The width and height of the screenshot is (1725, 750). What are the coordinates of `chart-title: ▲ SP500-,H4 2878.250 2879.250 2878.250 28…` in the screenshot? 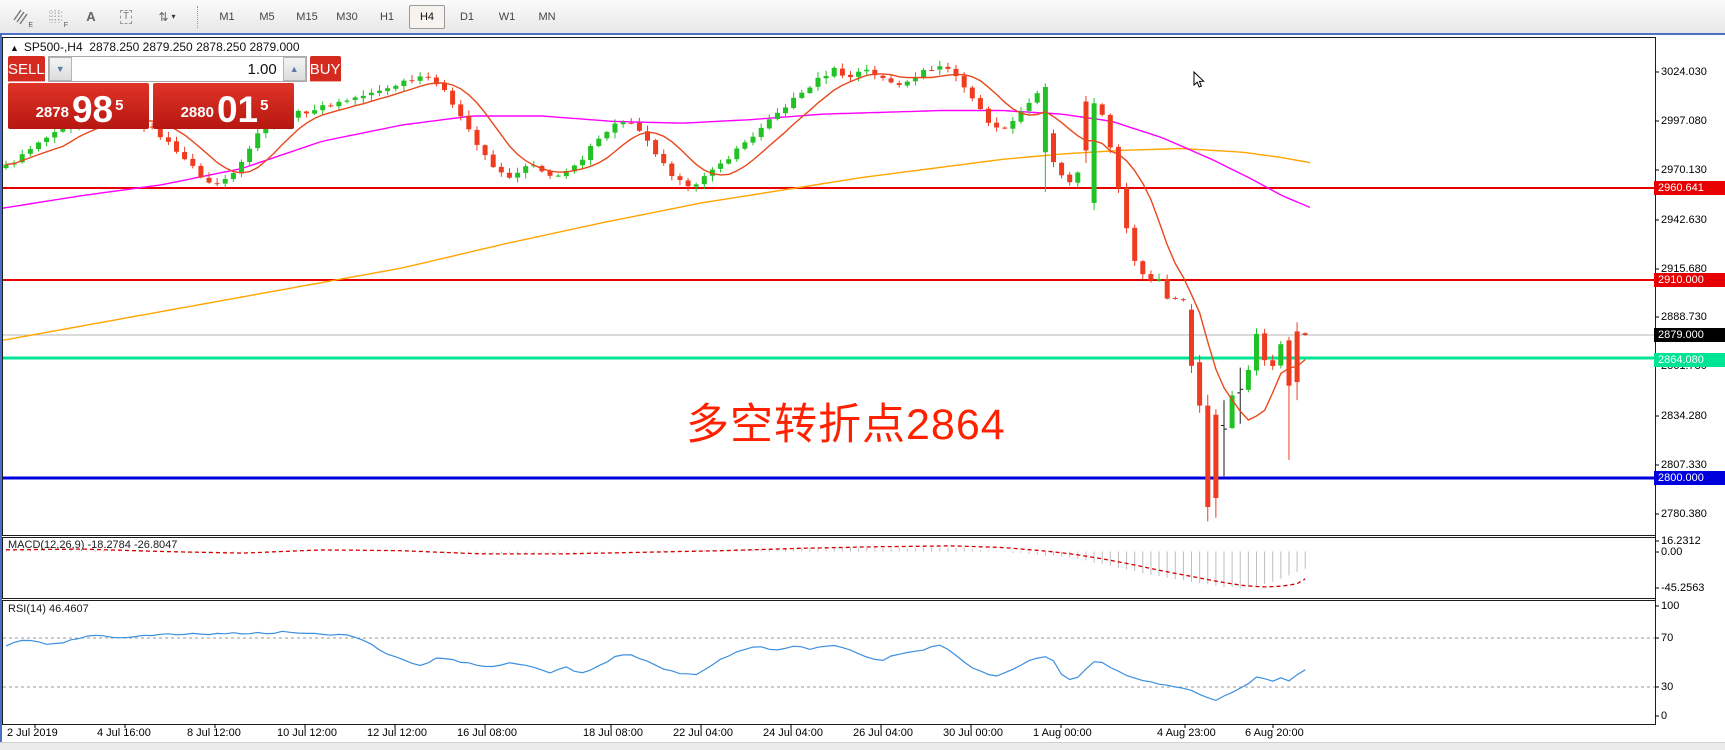 It's located at (155, 47).